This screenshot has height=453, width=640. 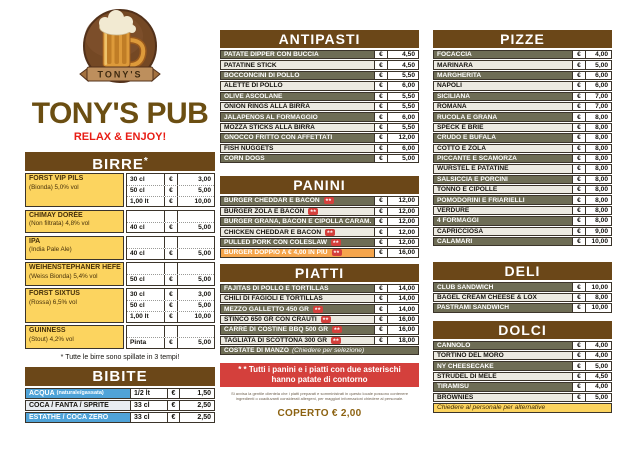 I want to click on item-name: MARGHERITA, so click(x=459, y=75).